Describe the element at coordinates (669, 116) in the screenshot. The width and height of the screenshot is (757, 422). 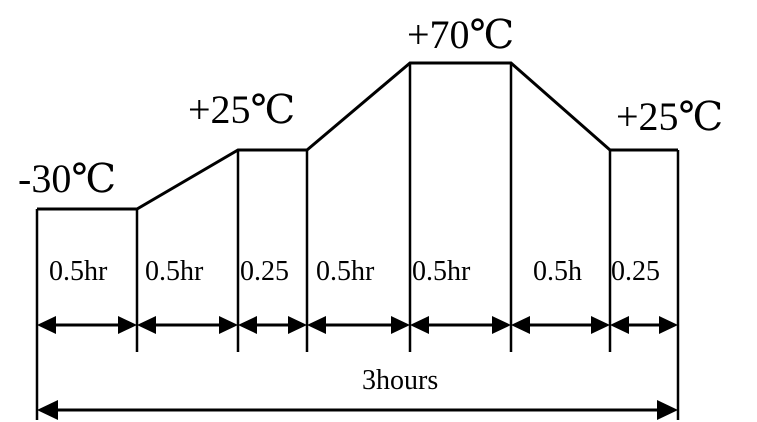
I see `temp-label-end: +25℃` at that location.